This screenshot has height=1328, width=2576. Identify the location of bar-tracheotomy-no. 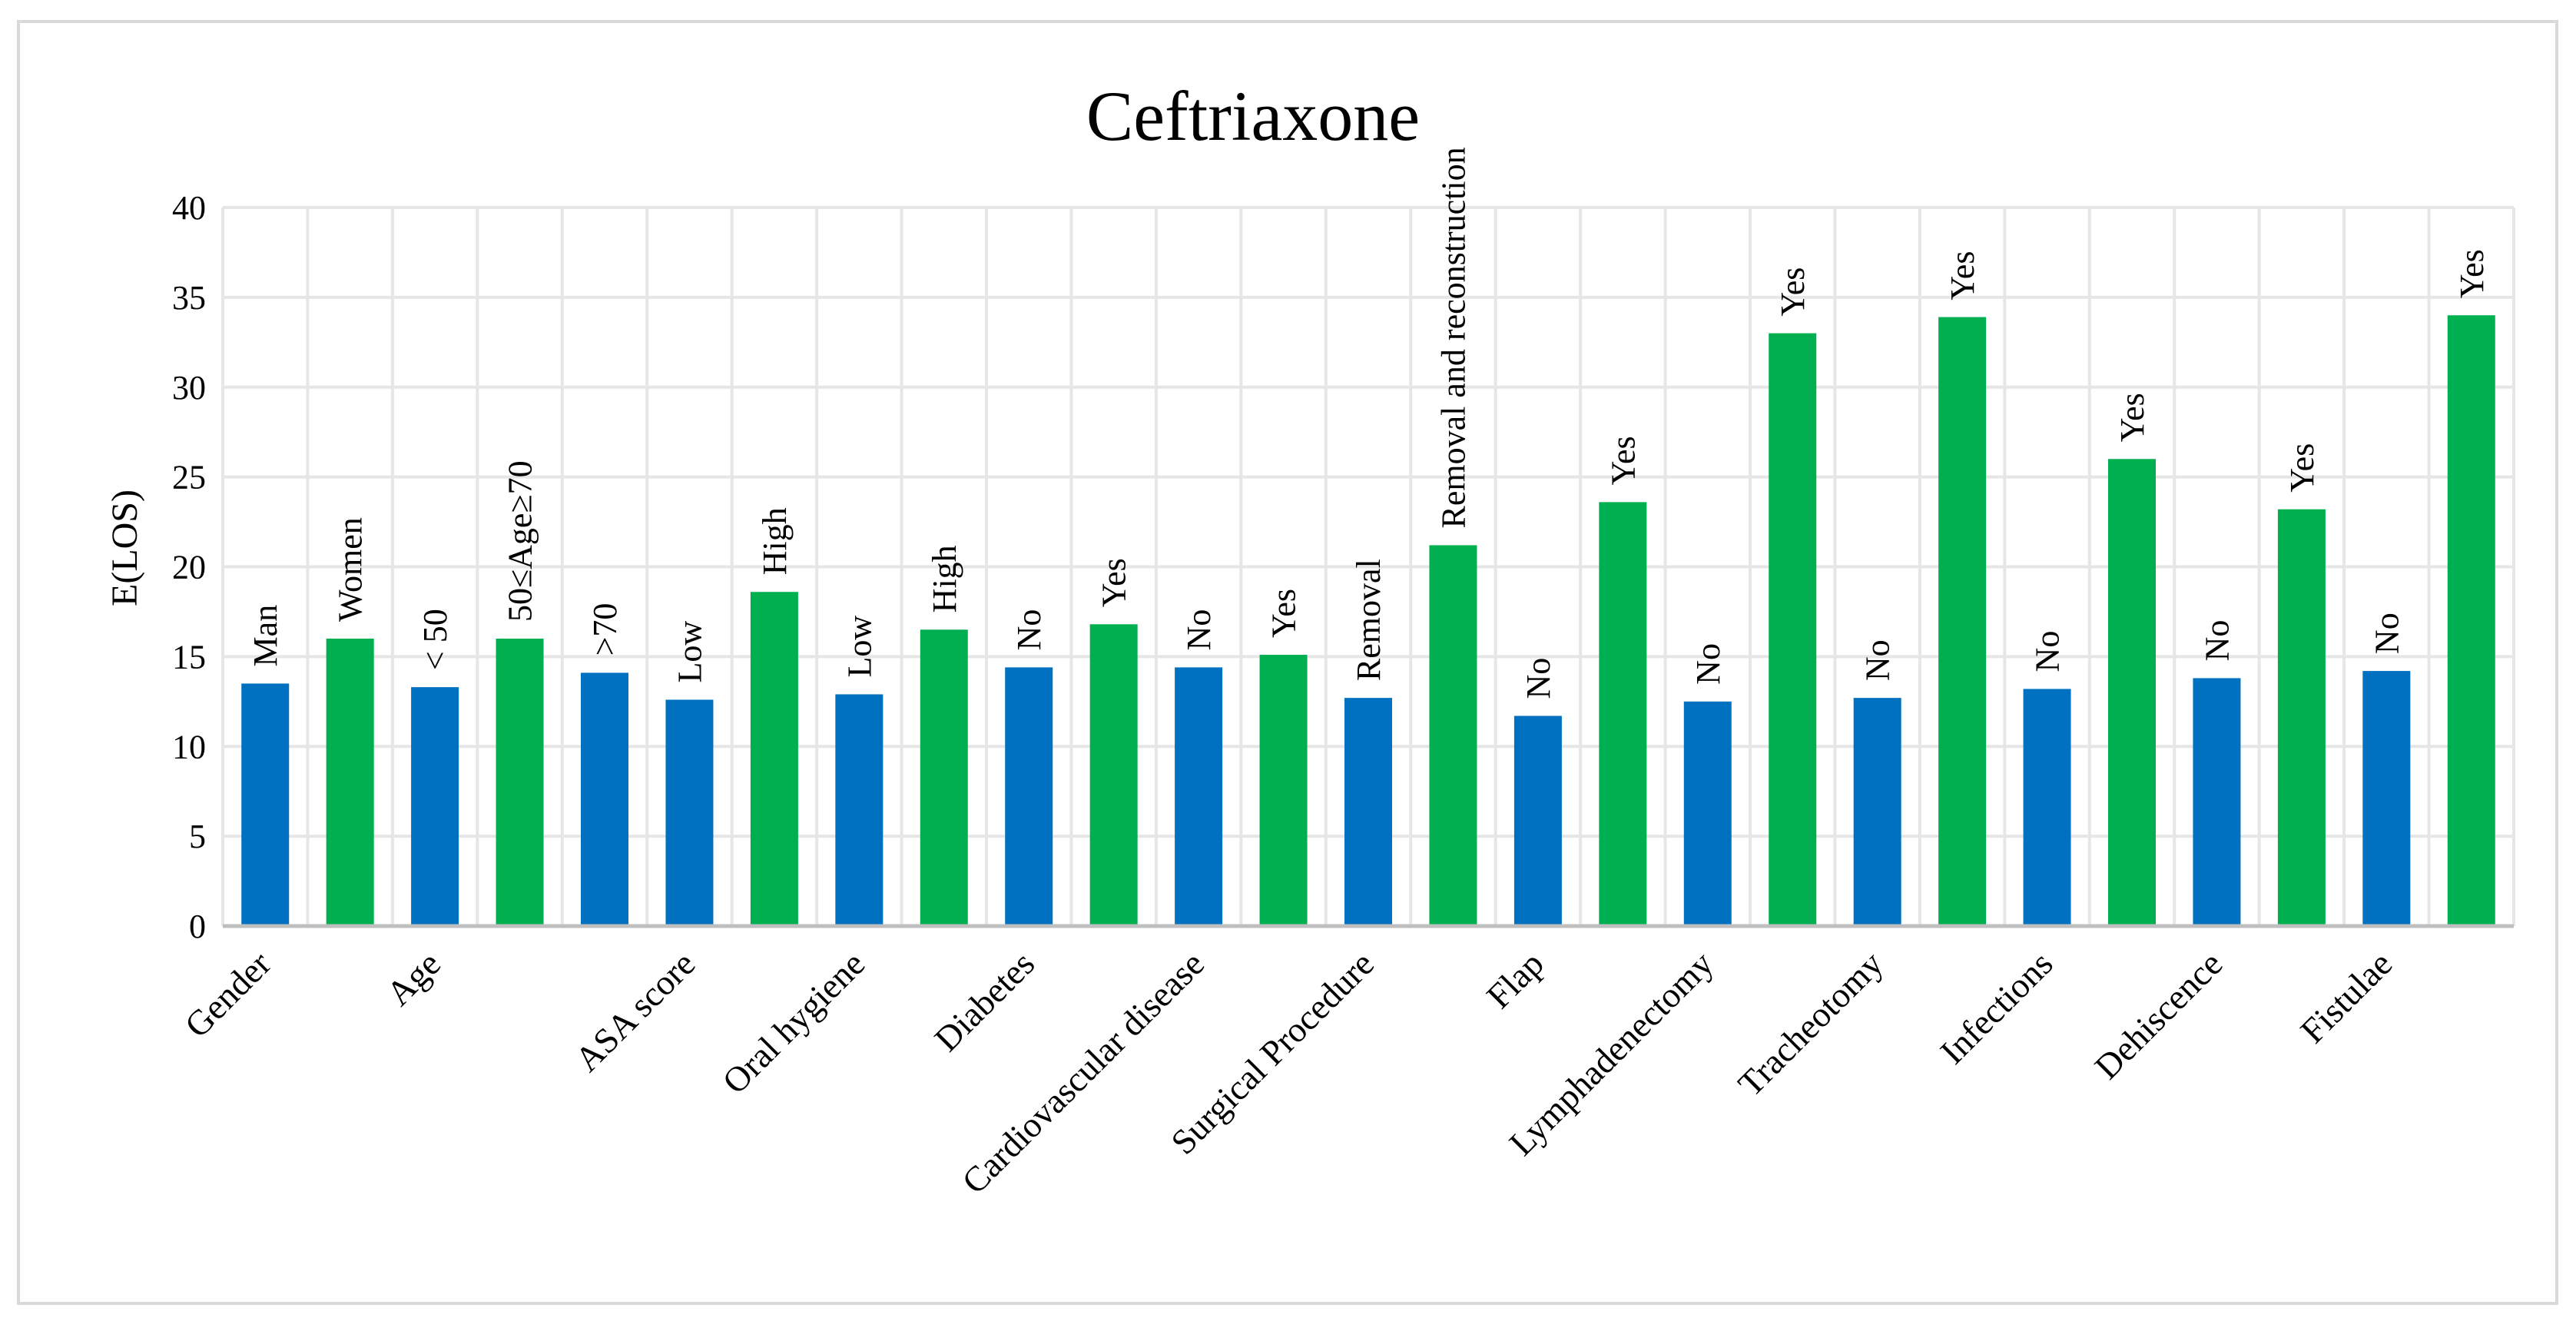
(1877, 812).